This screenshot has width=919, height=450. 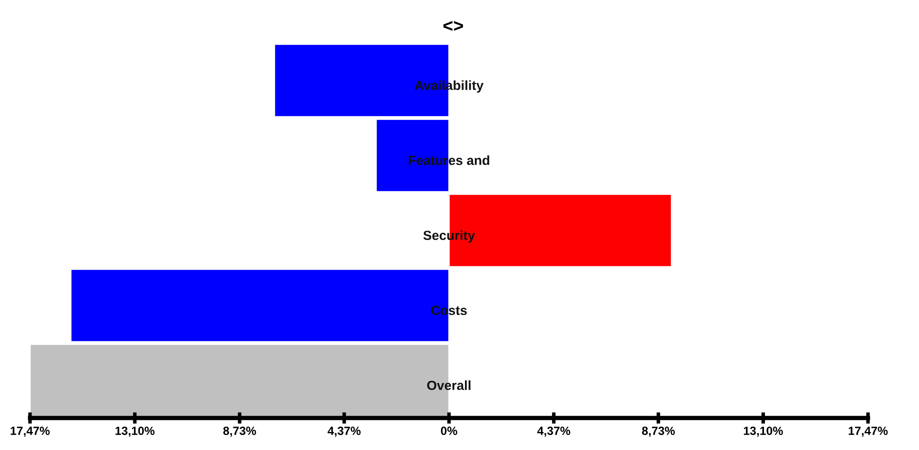 I want to click on x-tick-label: 0%, so click(x=449, y=431).